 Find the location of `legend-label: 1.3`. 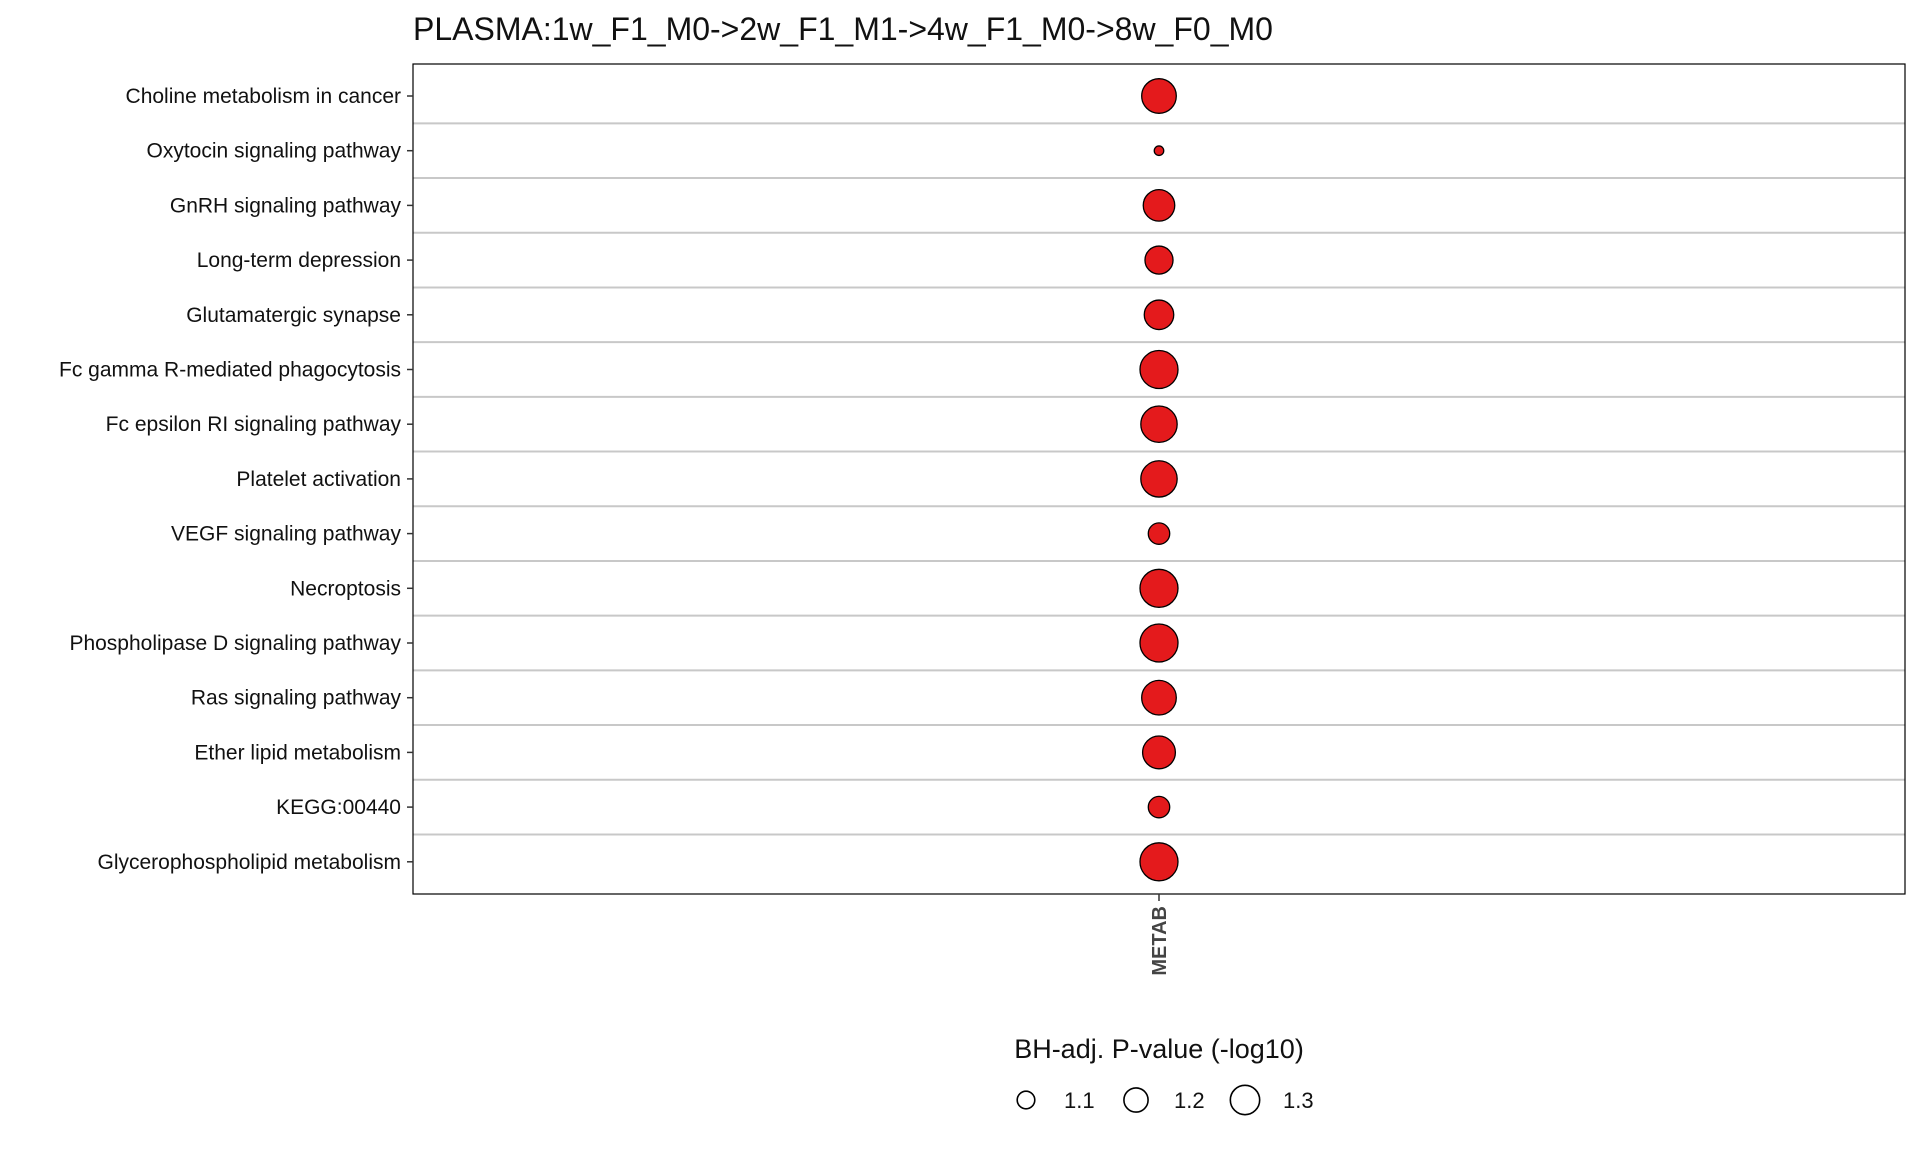

legend-label: 1.3 is located at coordinates (1298, 1100).